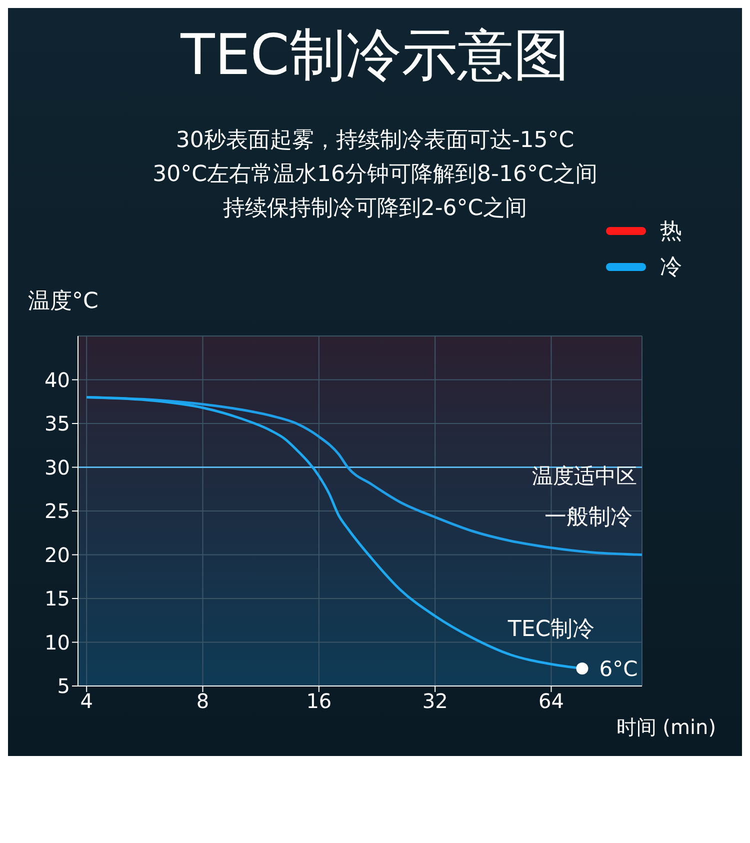 Image resolution: width=750 pixels, height=843 pixels. What do you see at coordinates (550, 629) in the screenshot?
I see `series-label: TEC制冷` at bounding box center [550, 629].